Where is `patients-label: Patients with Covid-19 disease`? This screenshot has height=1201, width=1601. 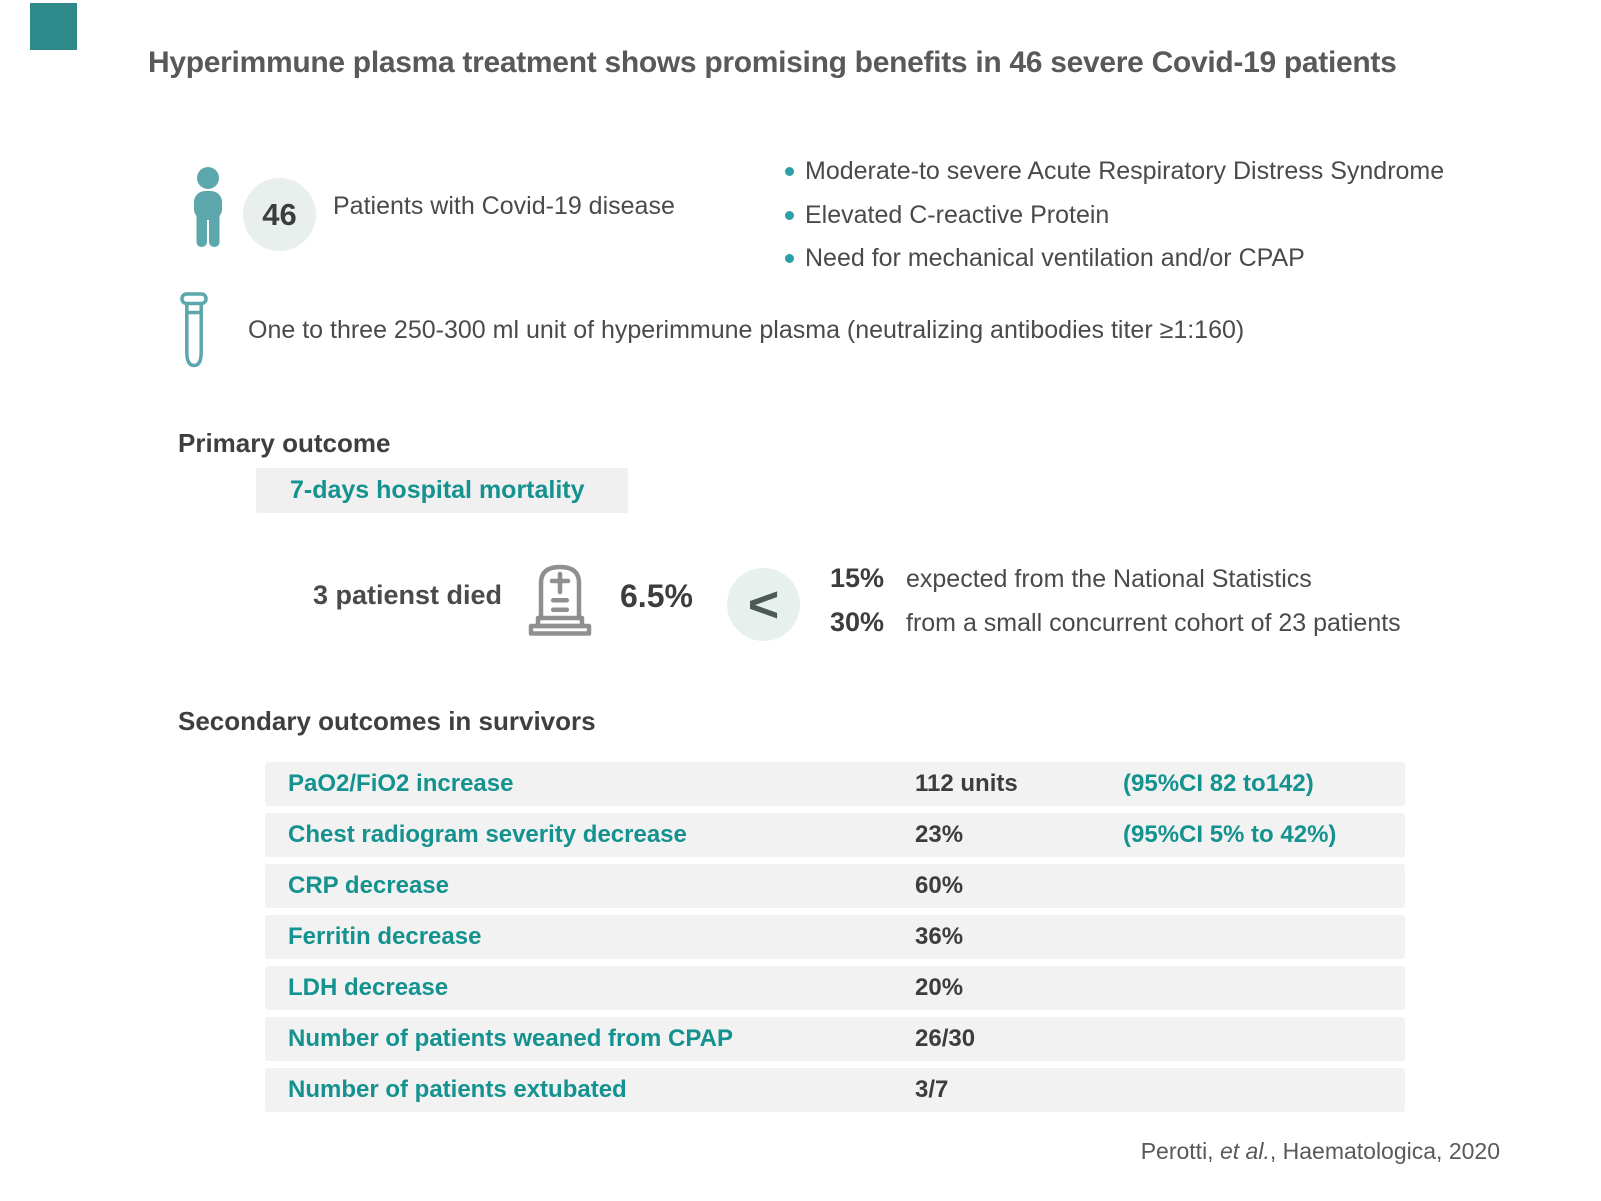 patients-label: Patients with Covid-19 disease is located at coordinates (504, 206).